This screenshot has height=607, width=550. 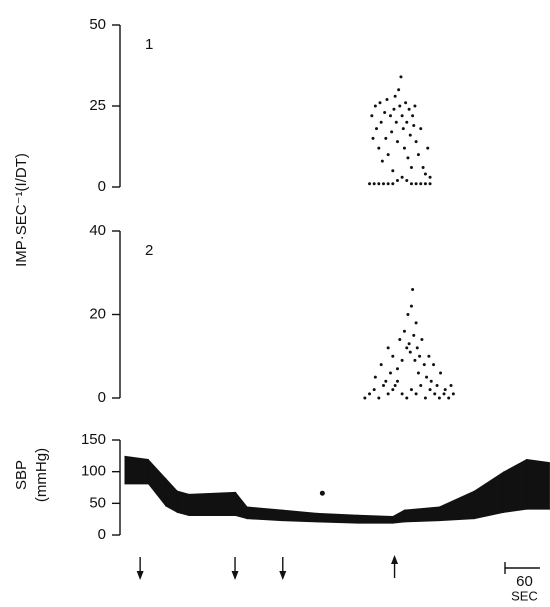 What do you see at coordinates (149, 250) in the screenshot?
I see `panel-label: 2` at bounding box center [149, 250].